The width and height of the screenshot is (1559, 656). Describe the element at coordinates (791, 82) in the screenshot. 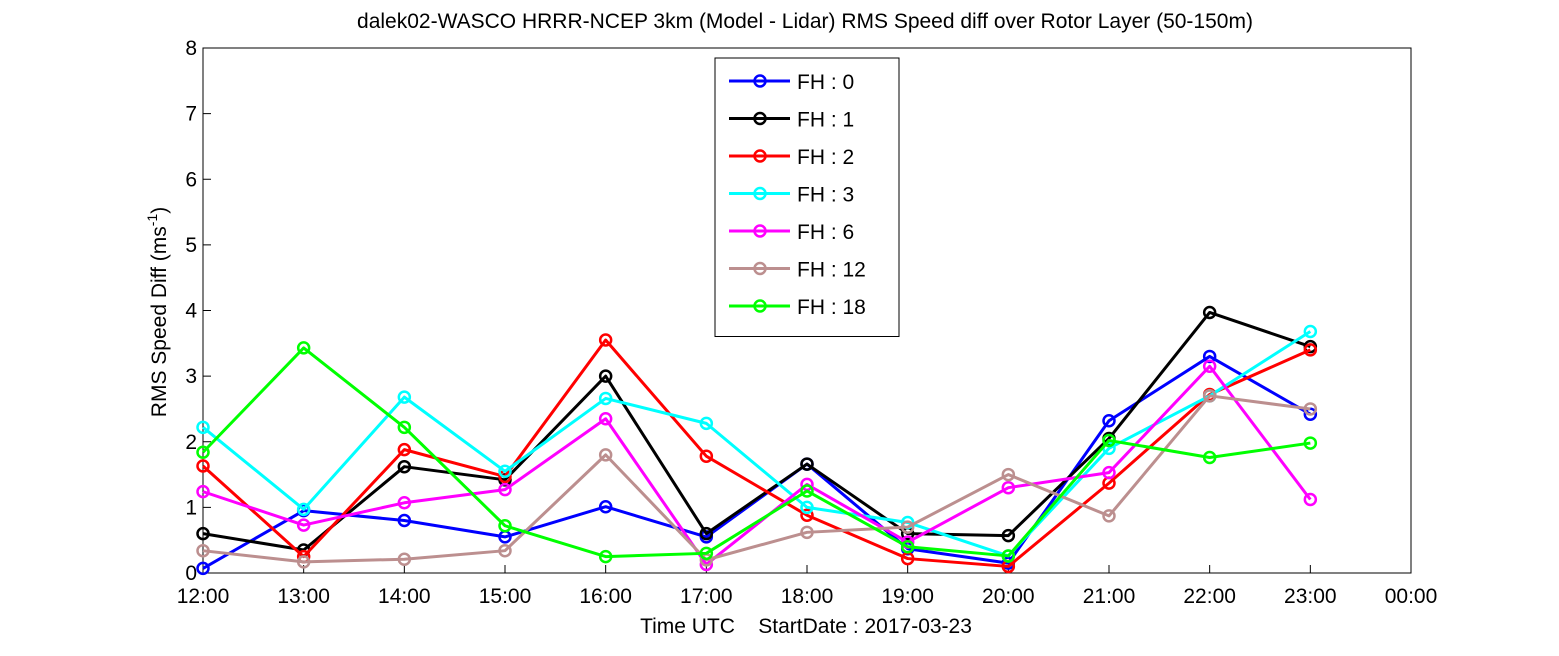

I see `legend-item: FH : 0` at that location.